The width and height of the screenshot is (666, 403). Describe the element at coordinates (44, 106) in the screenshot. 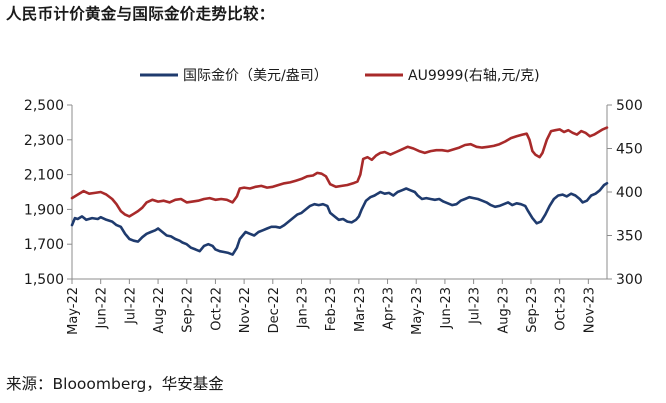

I see `left-tick-label: 2,500` at that location.